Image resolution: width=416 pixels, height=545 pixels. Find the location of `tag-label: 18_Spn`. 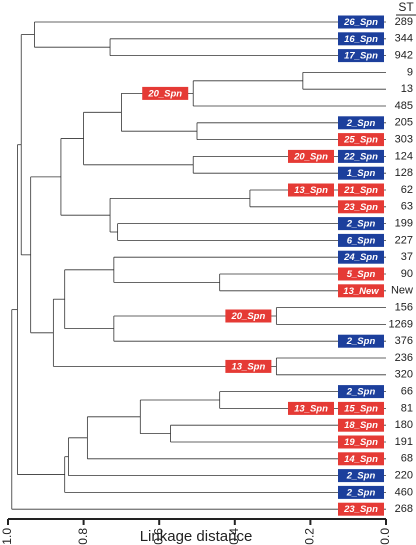

tag-label: 18_Spn is located at coordinates (361, 425).